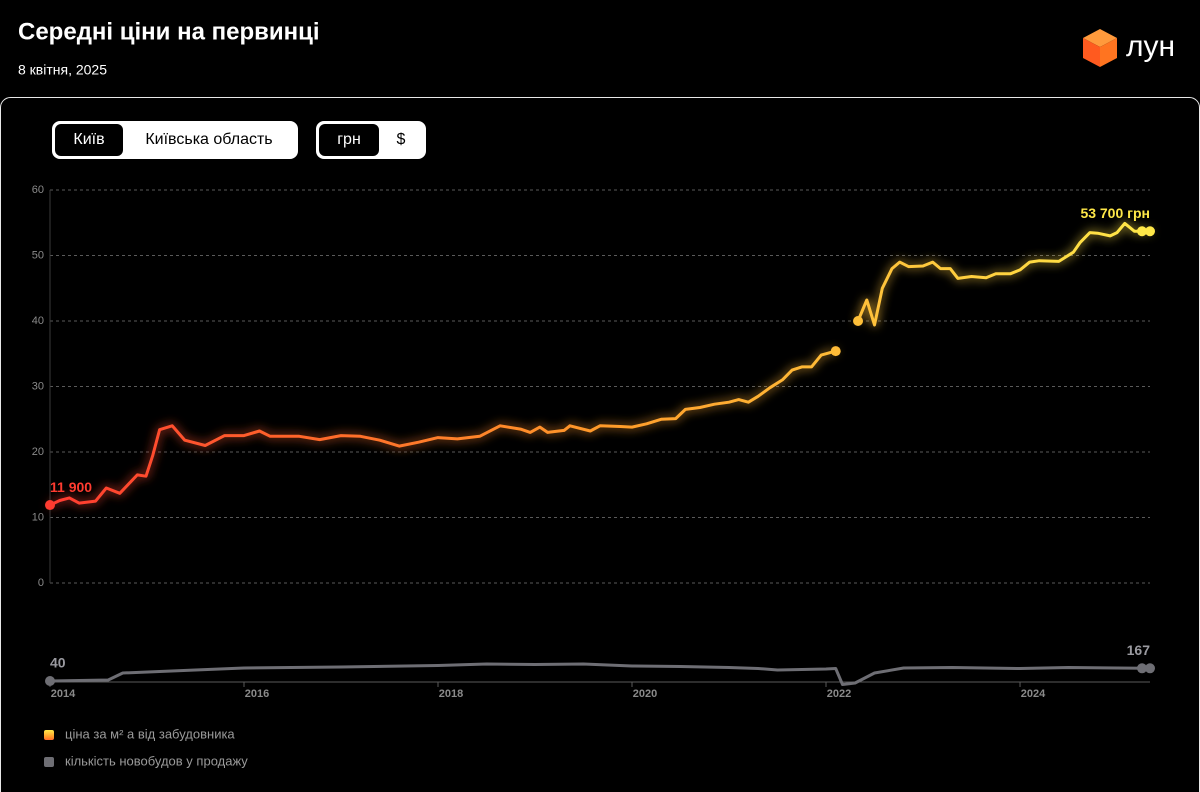 This screenshot has height=792, width=1200. I want to click on toggle-option: грн, so click(349, 139).